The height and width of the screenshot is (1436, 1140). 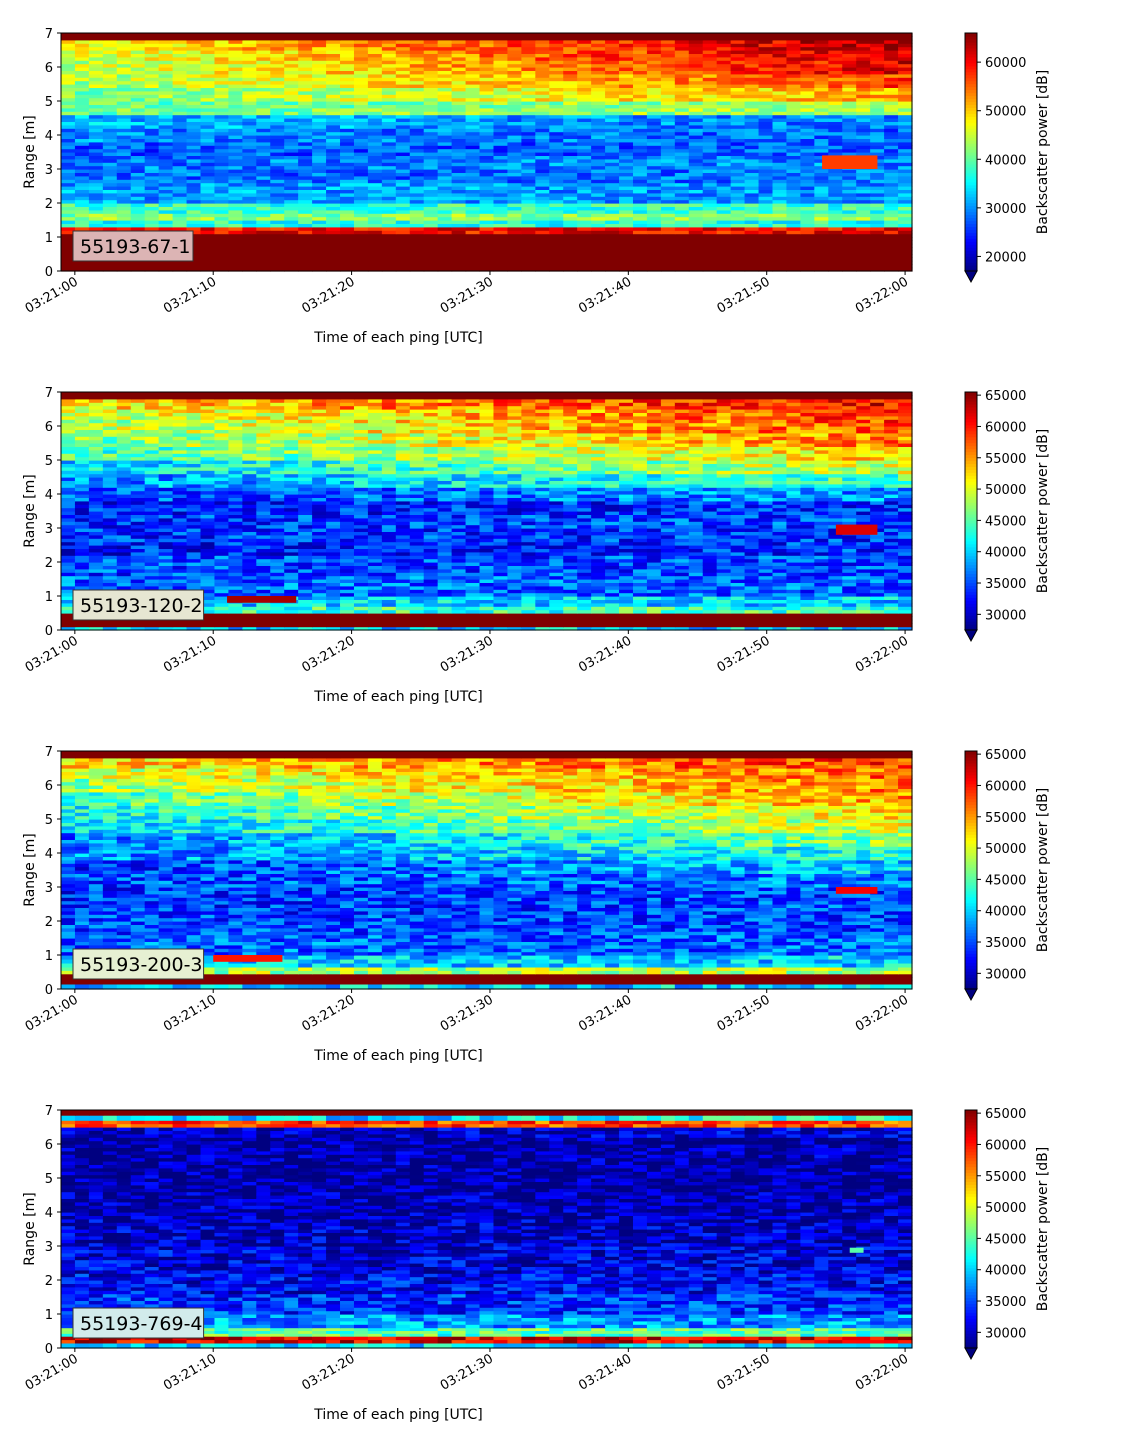 I want to click on x-tick-label: 03:21:50, so click(x=744, y=295).